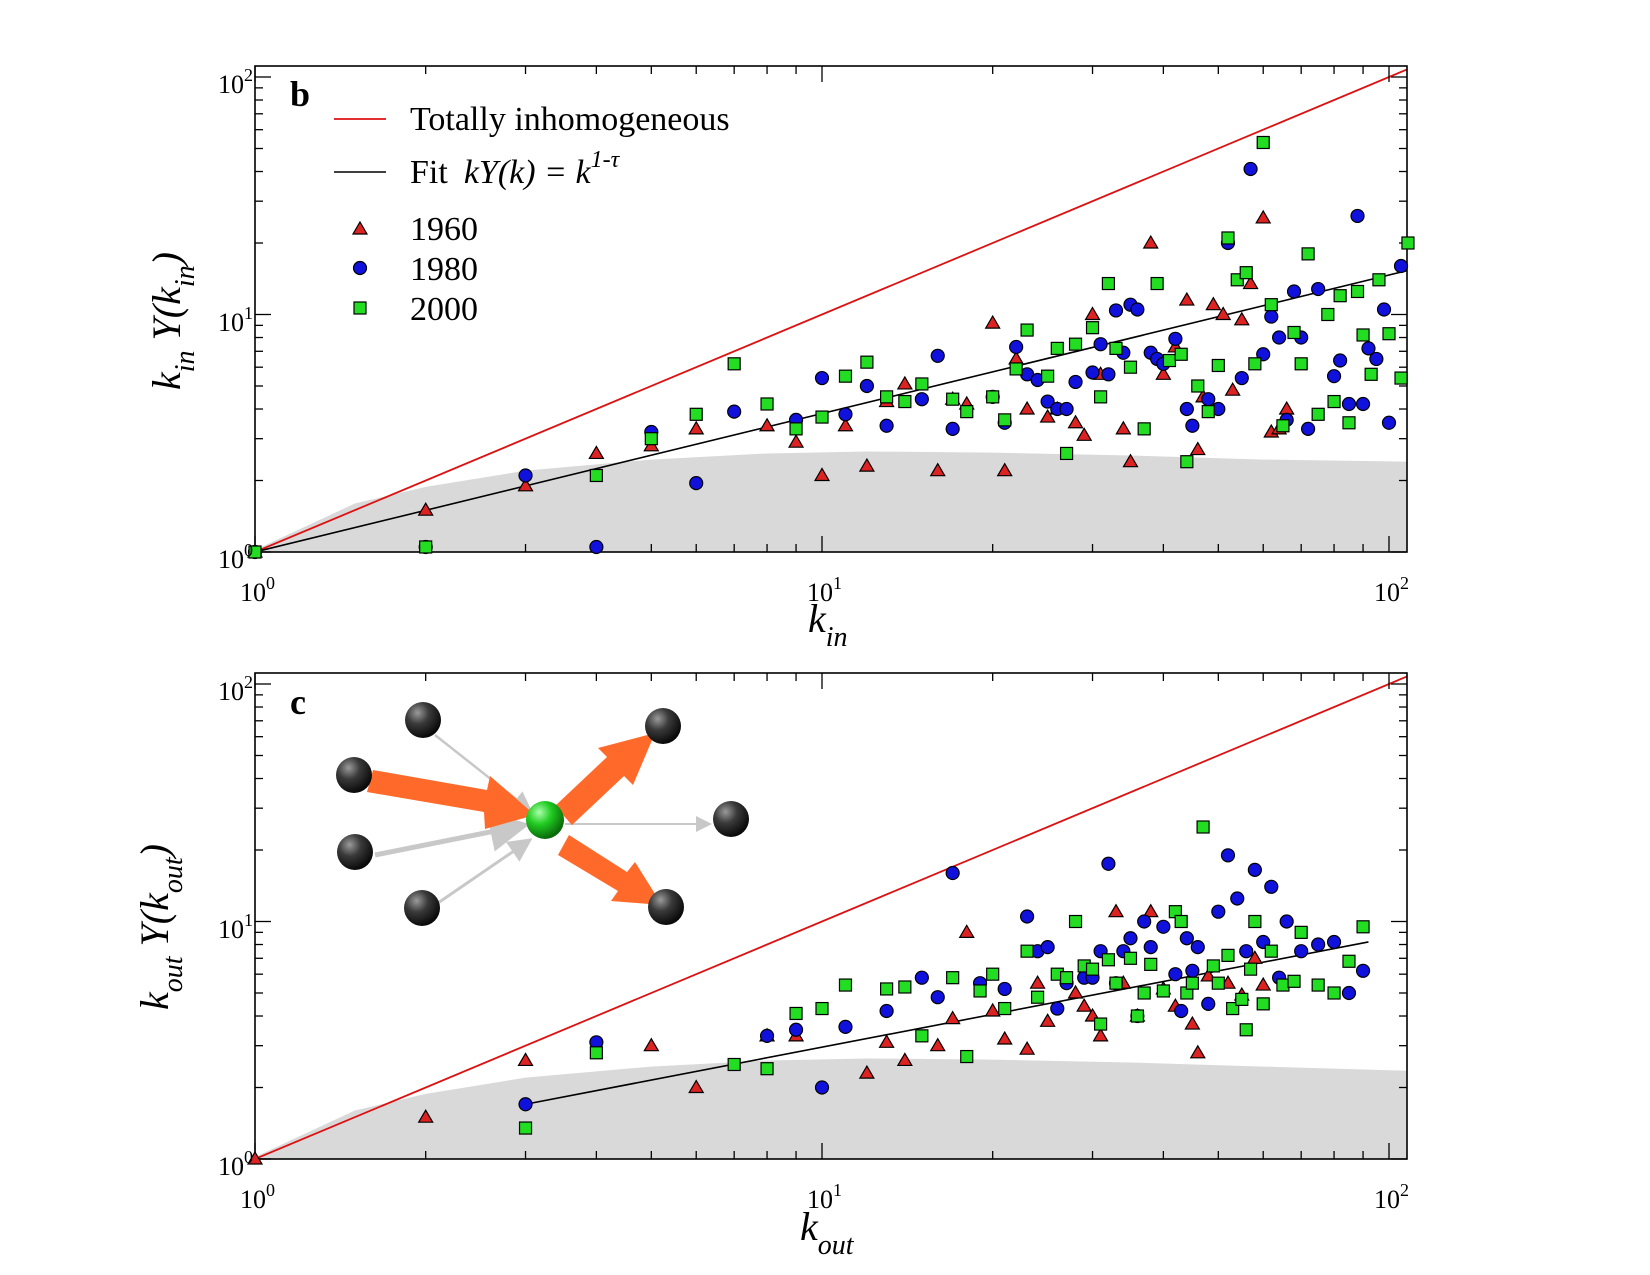 This screenshot has width=1650, height=1275. Describe the element at coordinates (298, 702) in the screenshot. I see `panel-letter-c: c` at that location.